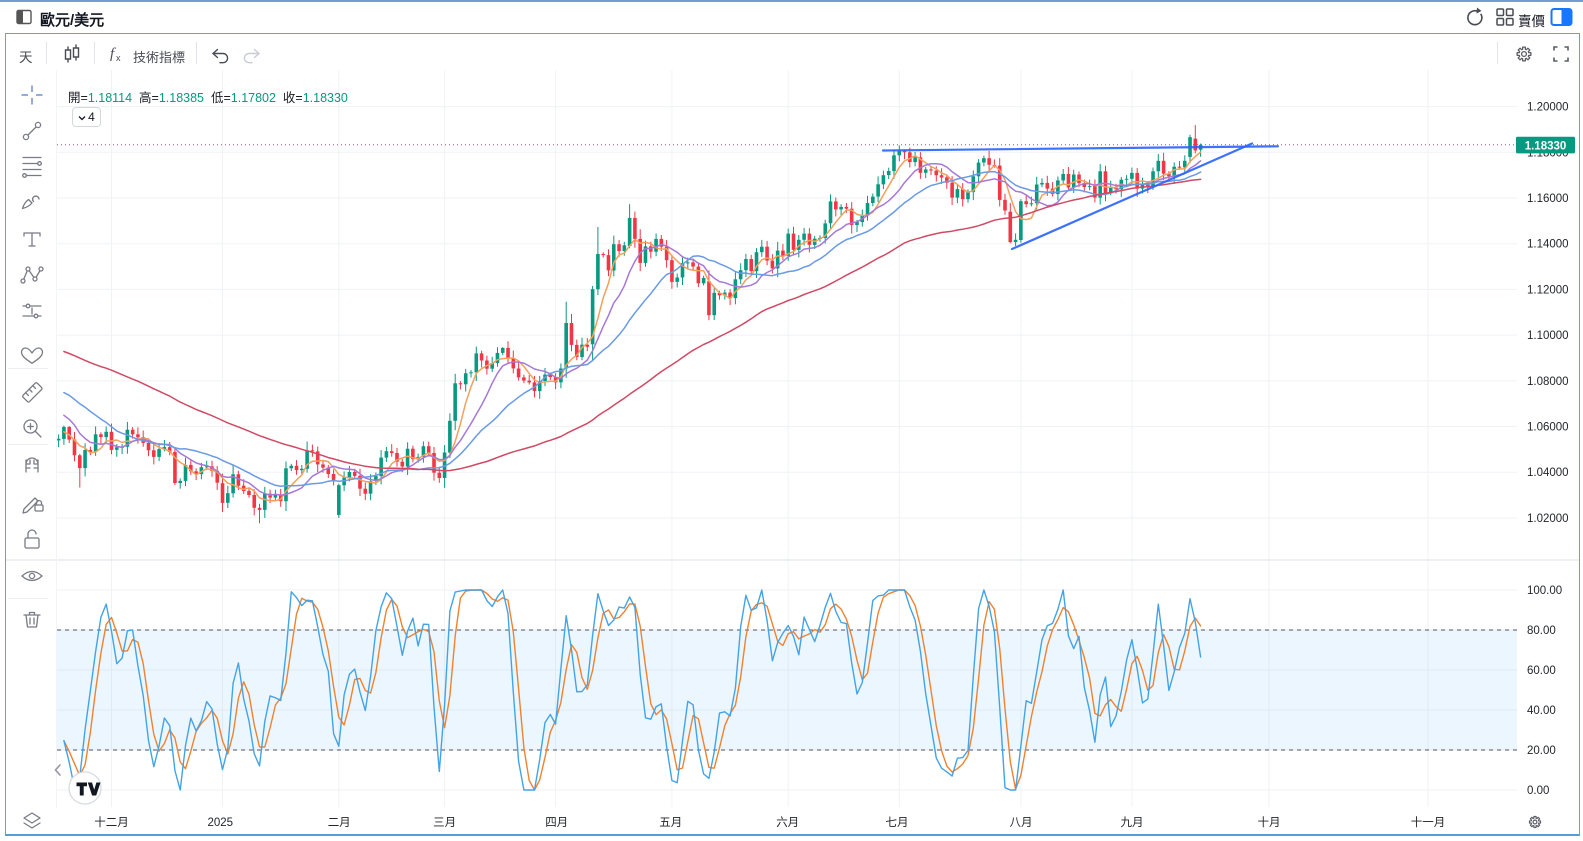 Image resolution: width=1583 pixels, height=841 pixels. I want to click on svg-text: 二月, so click(339, 823).